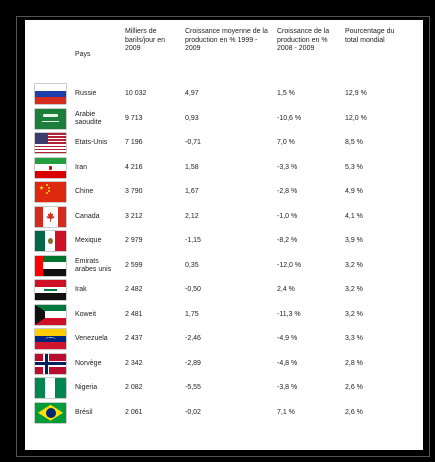 The image size is (435, 462). Describe the element at coordinates (88, 118) in the screenshot. I see `country-name: Arabie saoudite` at that location.